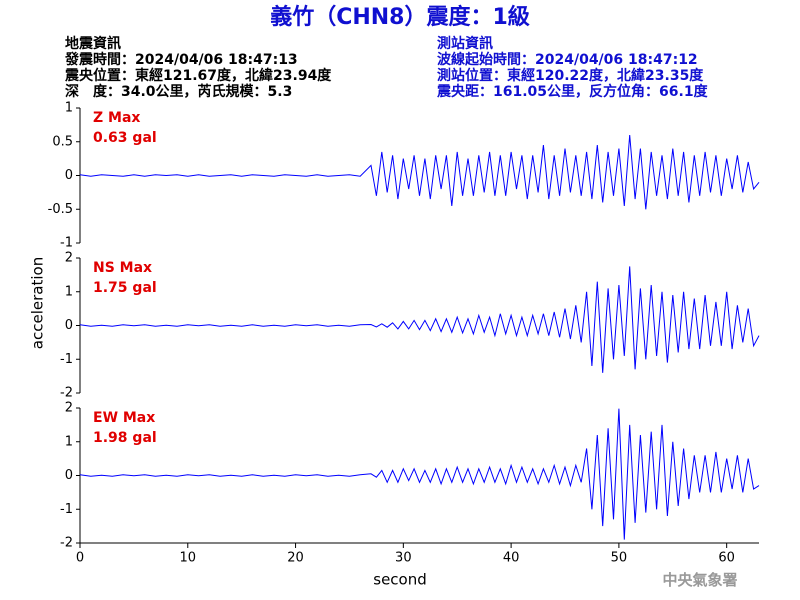  Describe the element at coordinates (619, 558) in the screenshot. I see `x-tick-label: 50` at that location.